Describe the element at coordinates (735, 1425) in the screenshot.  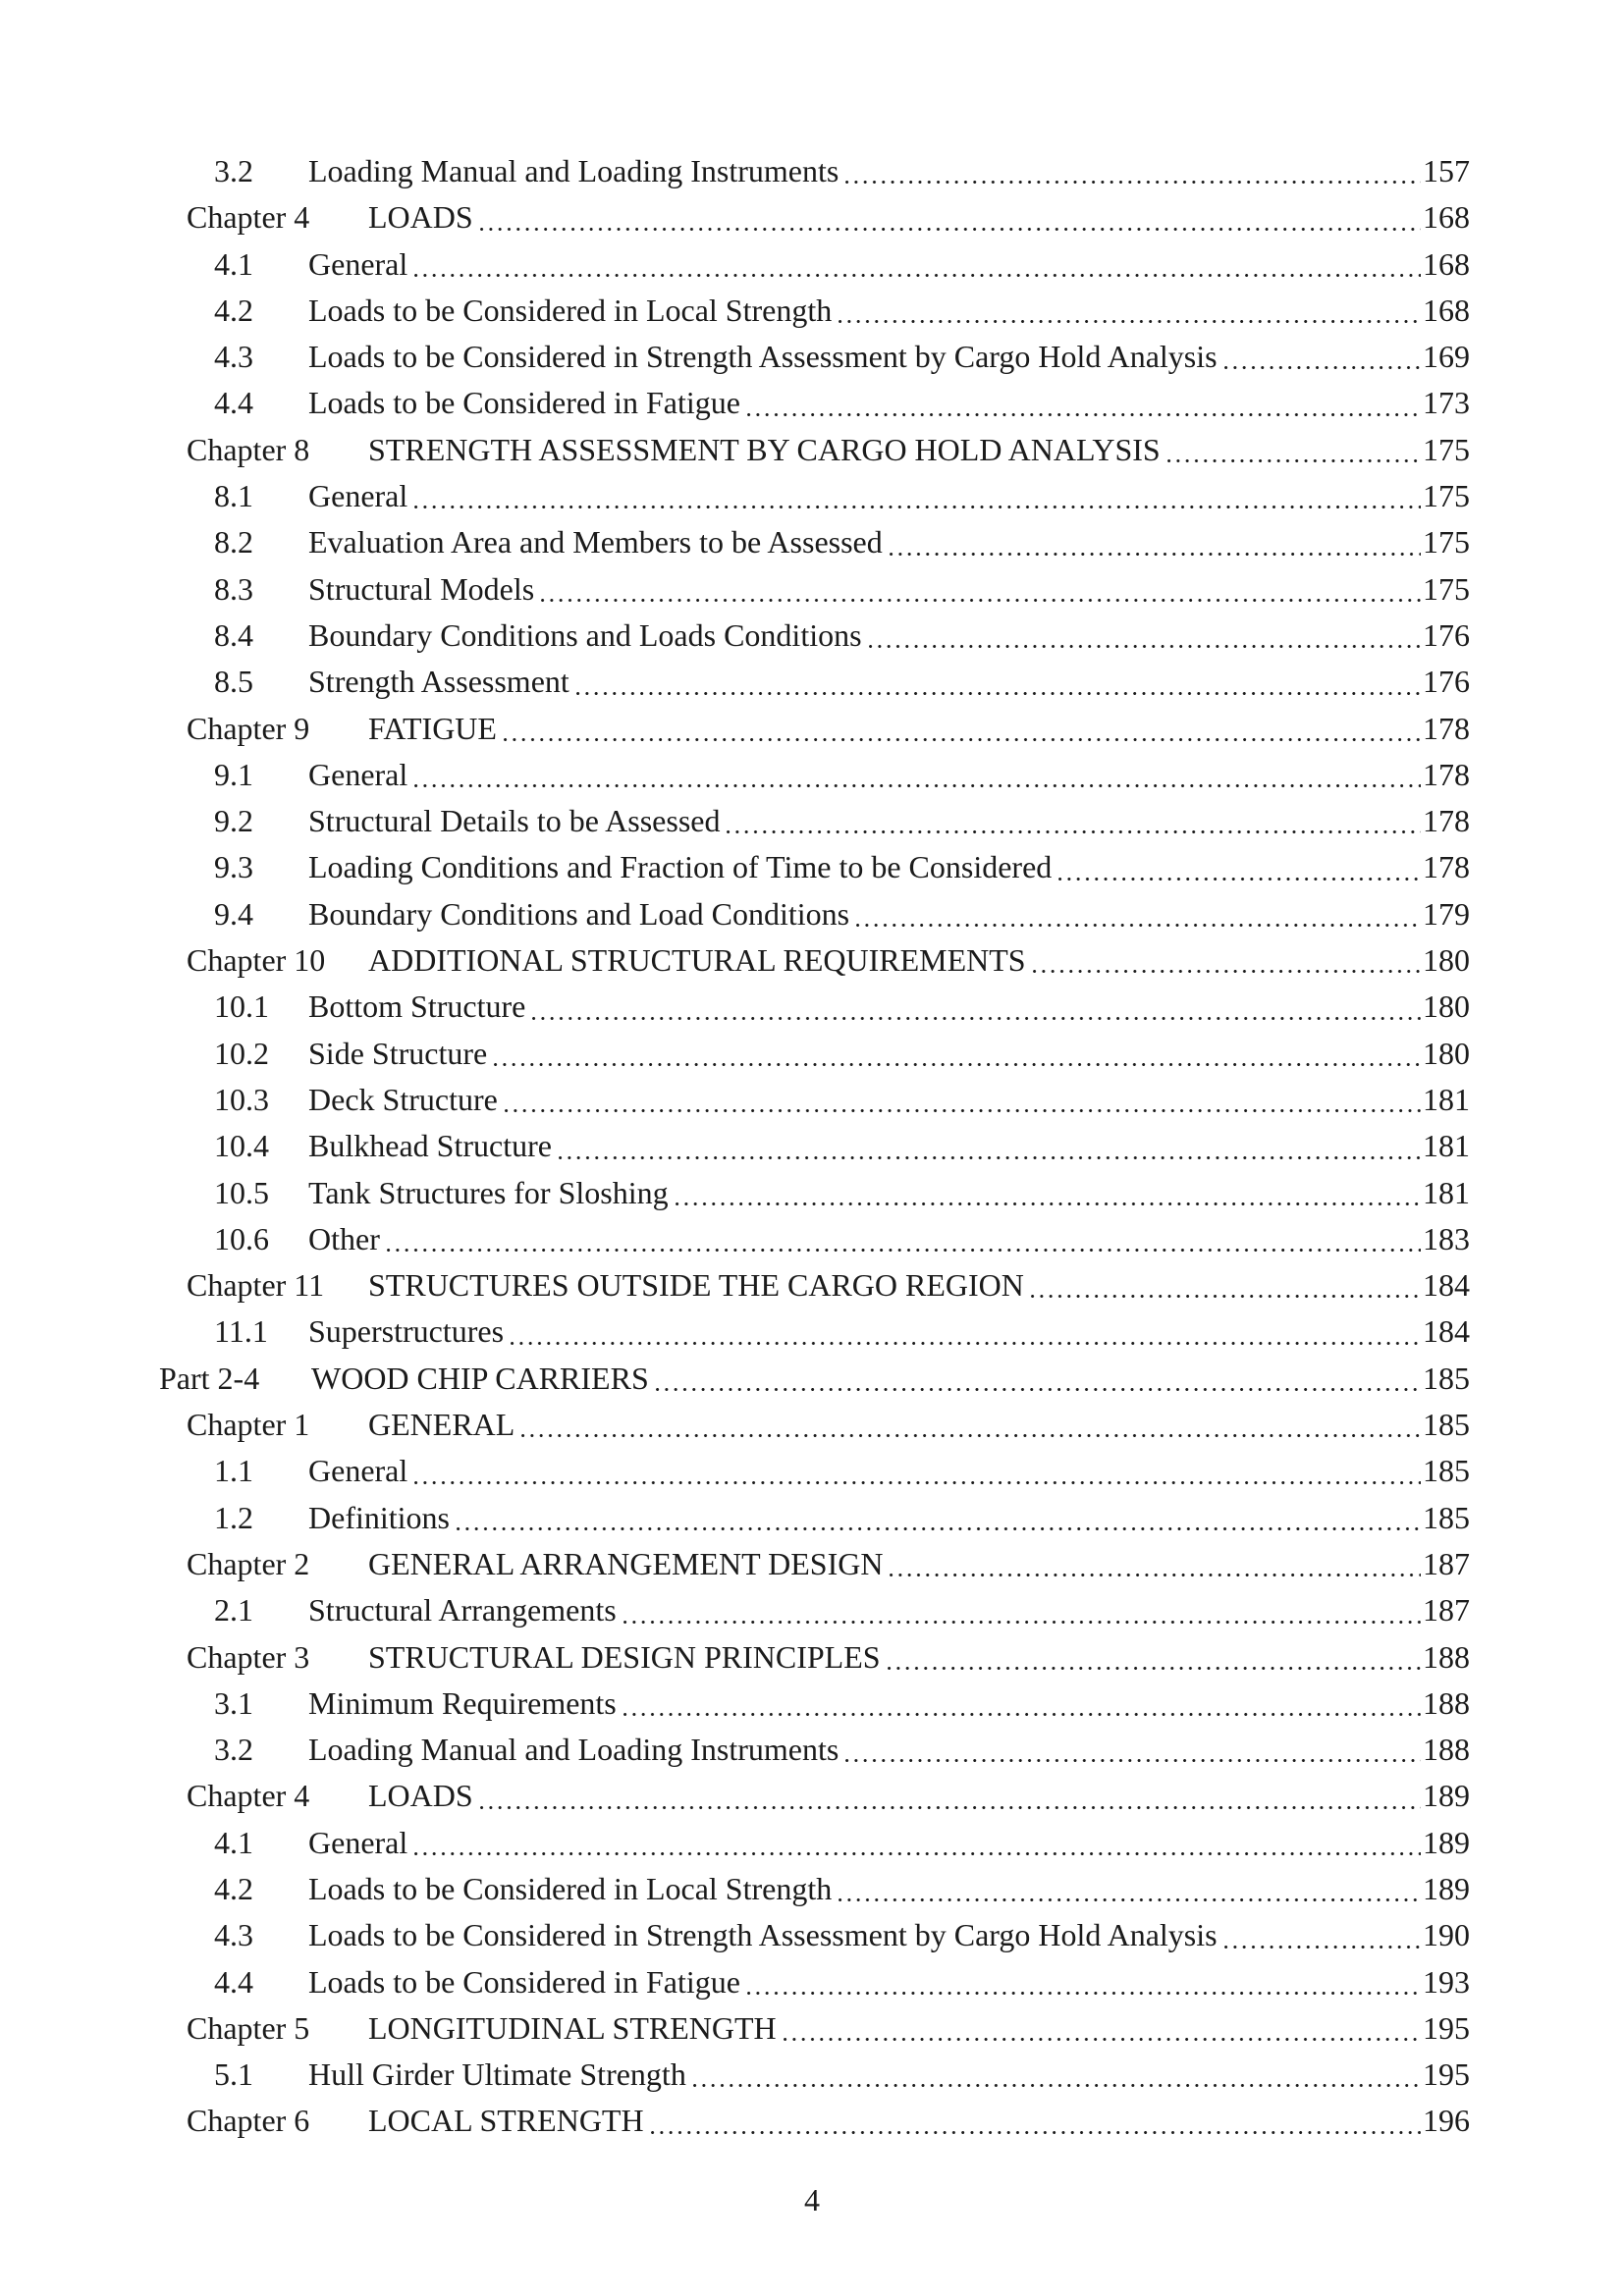
I see `toc-entry: Chapter 1 GENERAL 185` at that location.